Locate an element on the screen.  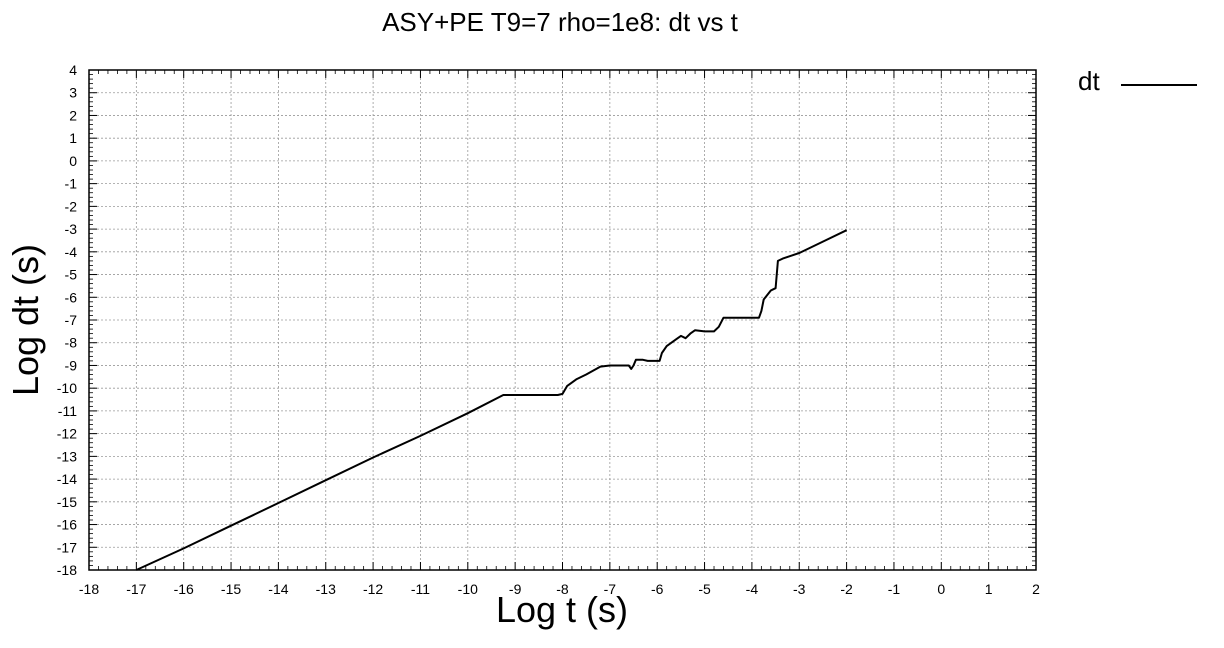
x-tick-label: -18 is located at coordinates (89, 589).